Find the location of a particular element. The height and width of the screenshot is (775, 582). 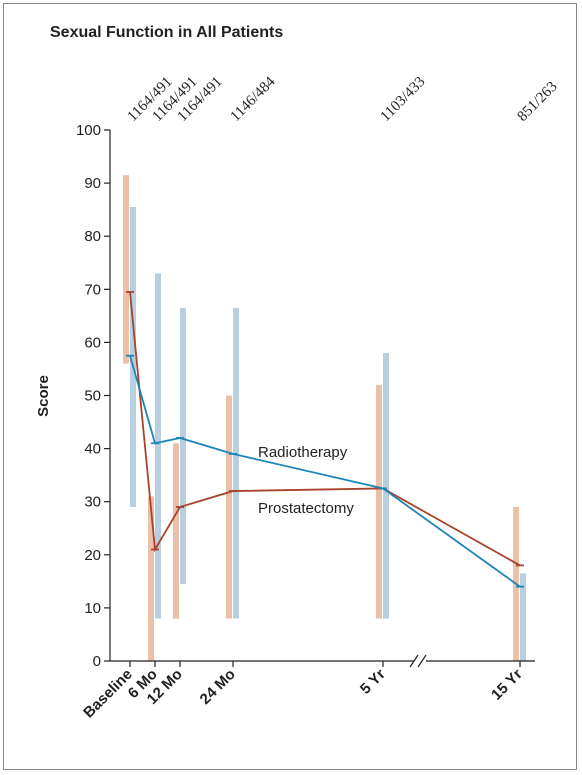

y-axis-label: Score is located at coordinates (43, 396).